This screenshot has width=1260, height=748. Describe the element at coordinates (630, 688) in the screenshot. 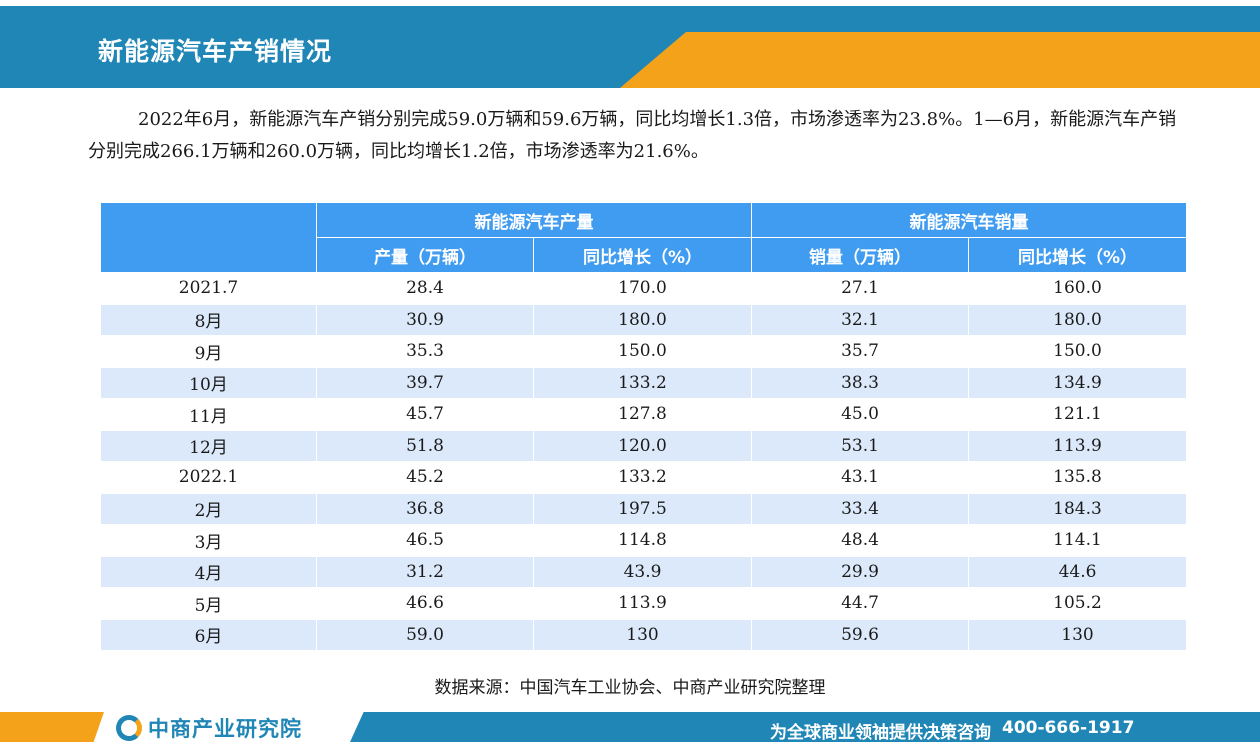

I see `source-note: 数据来源：中国汽车工业协会、中商产业研究院整理` at that location.